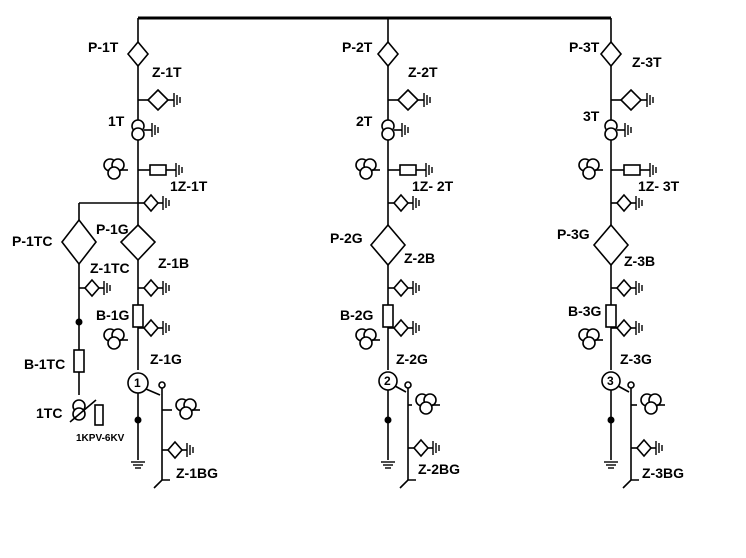  Describe the element at coordinates (388, 130) in the screenshot. I see `transformer-2t` at that location.